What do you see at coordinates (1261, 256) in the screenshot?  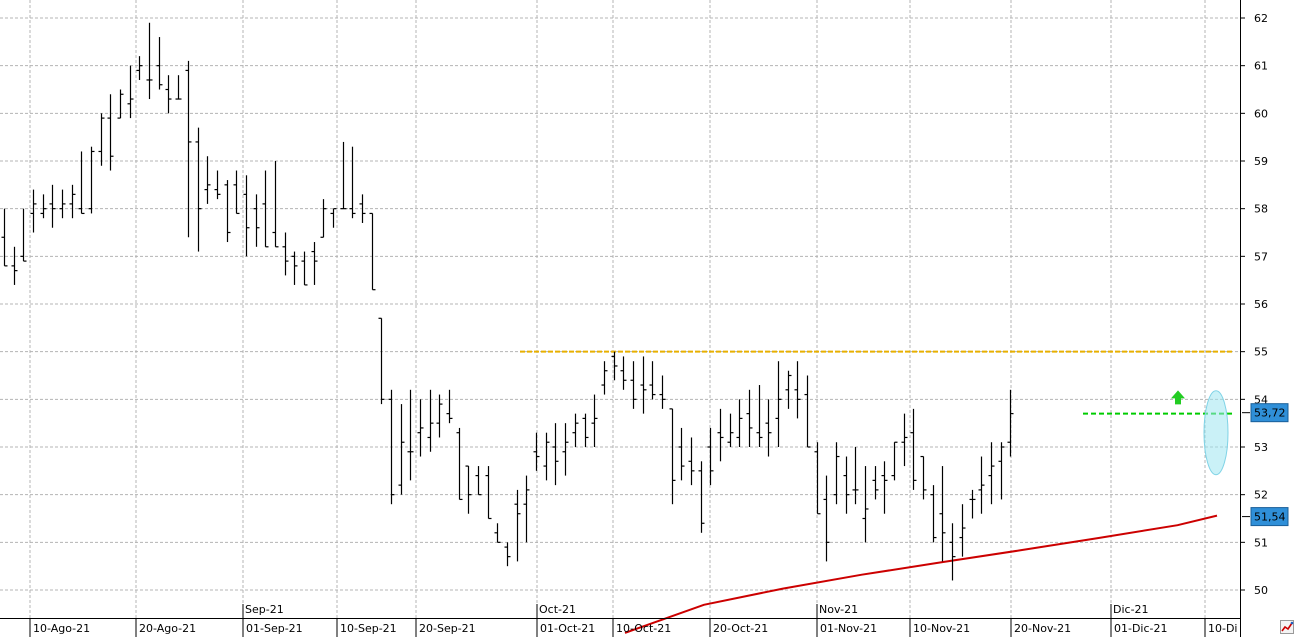 I see `y-tick-label: 57` at bounding box center [1261, 256].